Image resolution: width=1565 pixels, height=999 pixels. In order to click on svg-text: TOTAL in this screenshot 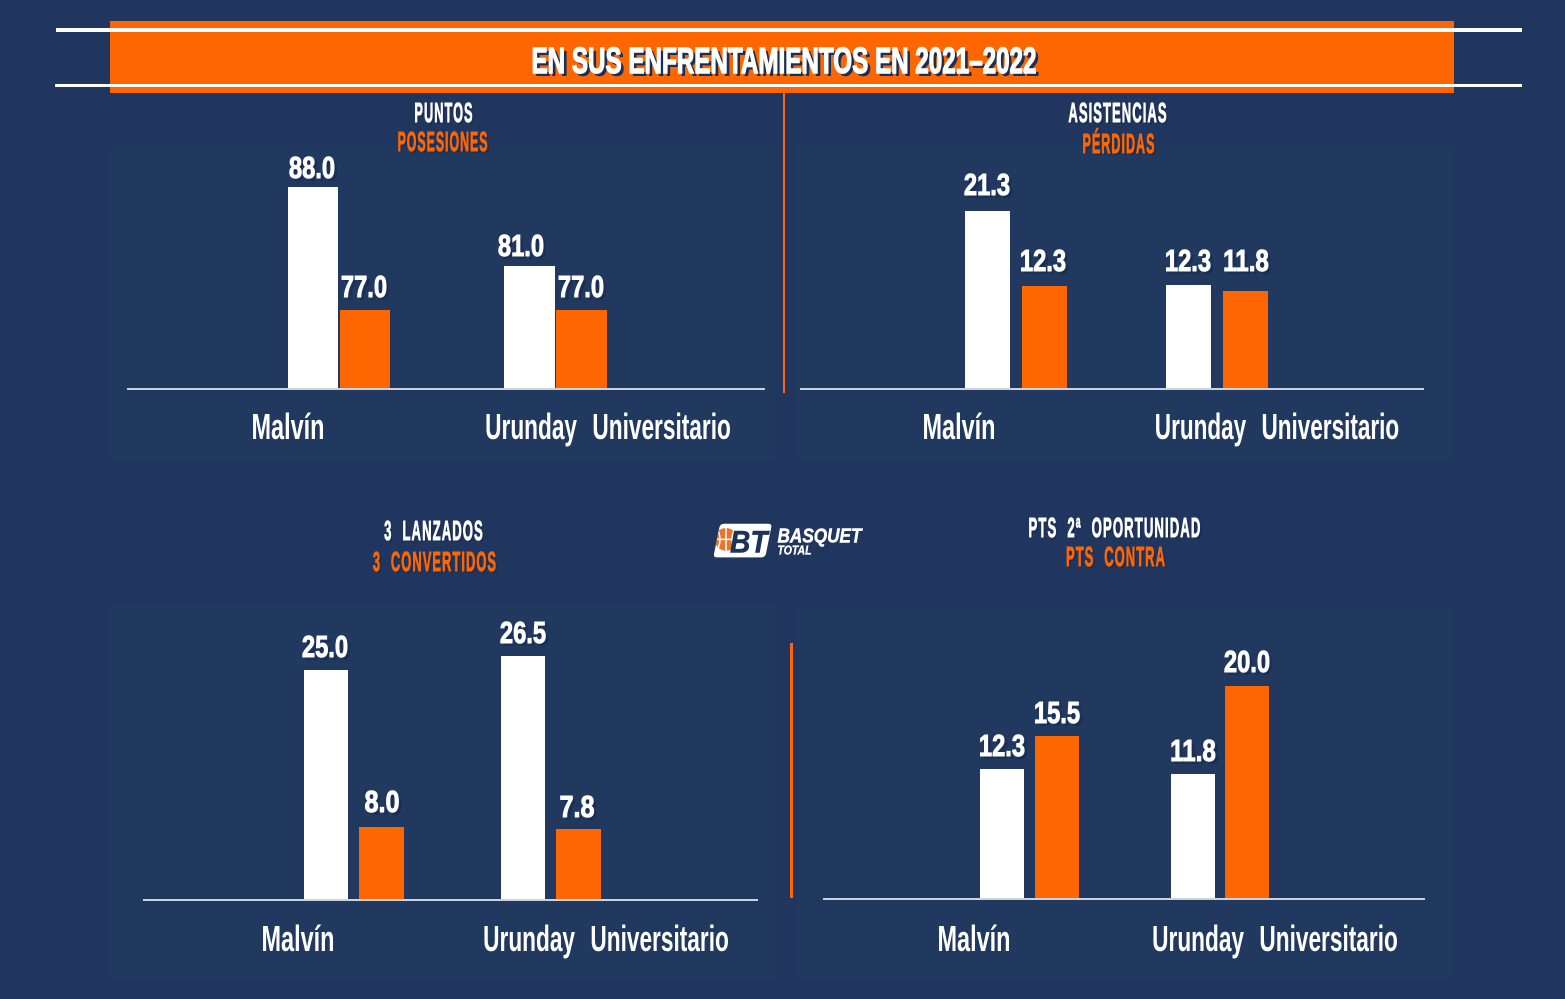, I will do `click(795, 551)`.